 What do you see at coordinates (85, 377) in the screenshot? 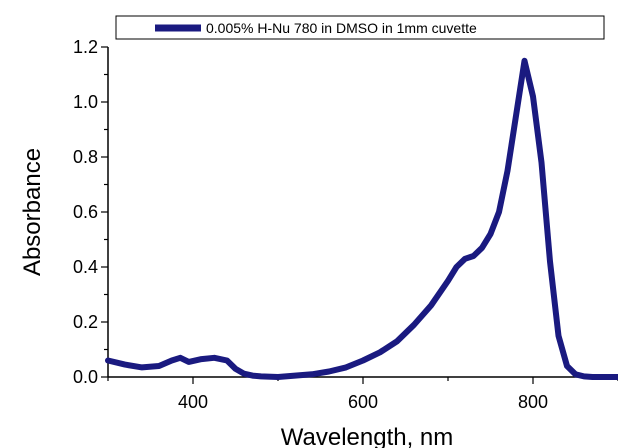
I see `y-tick-label: 0.0` at bounding box center [85, 377].